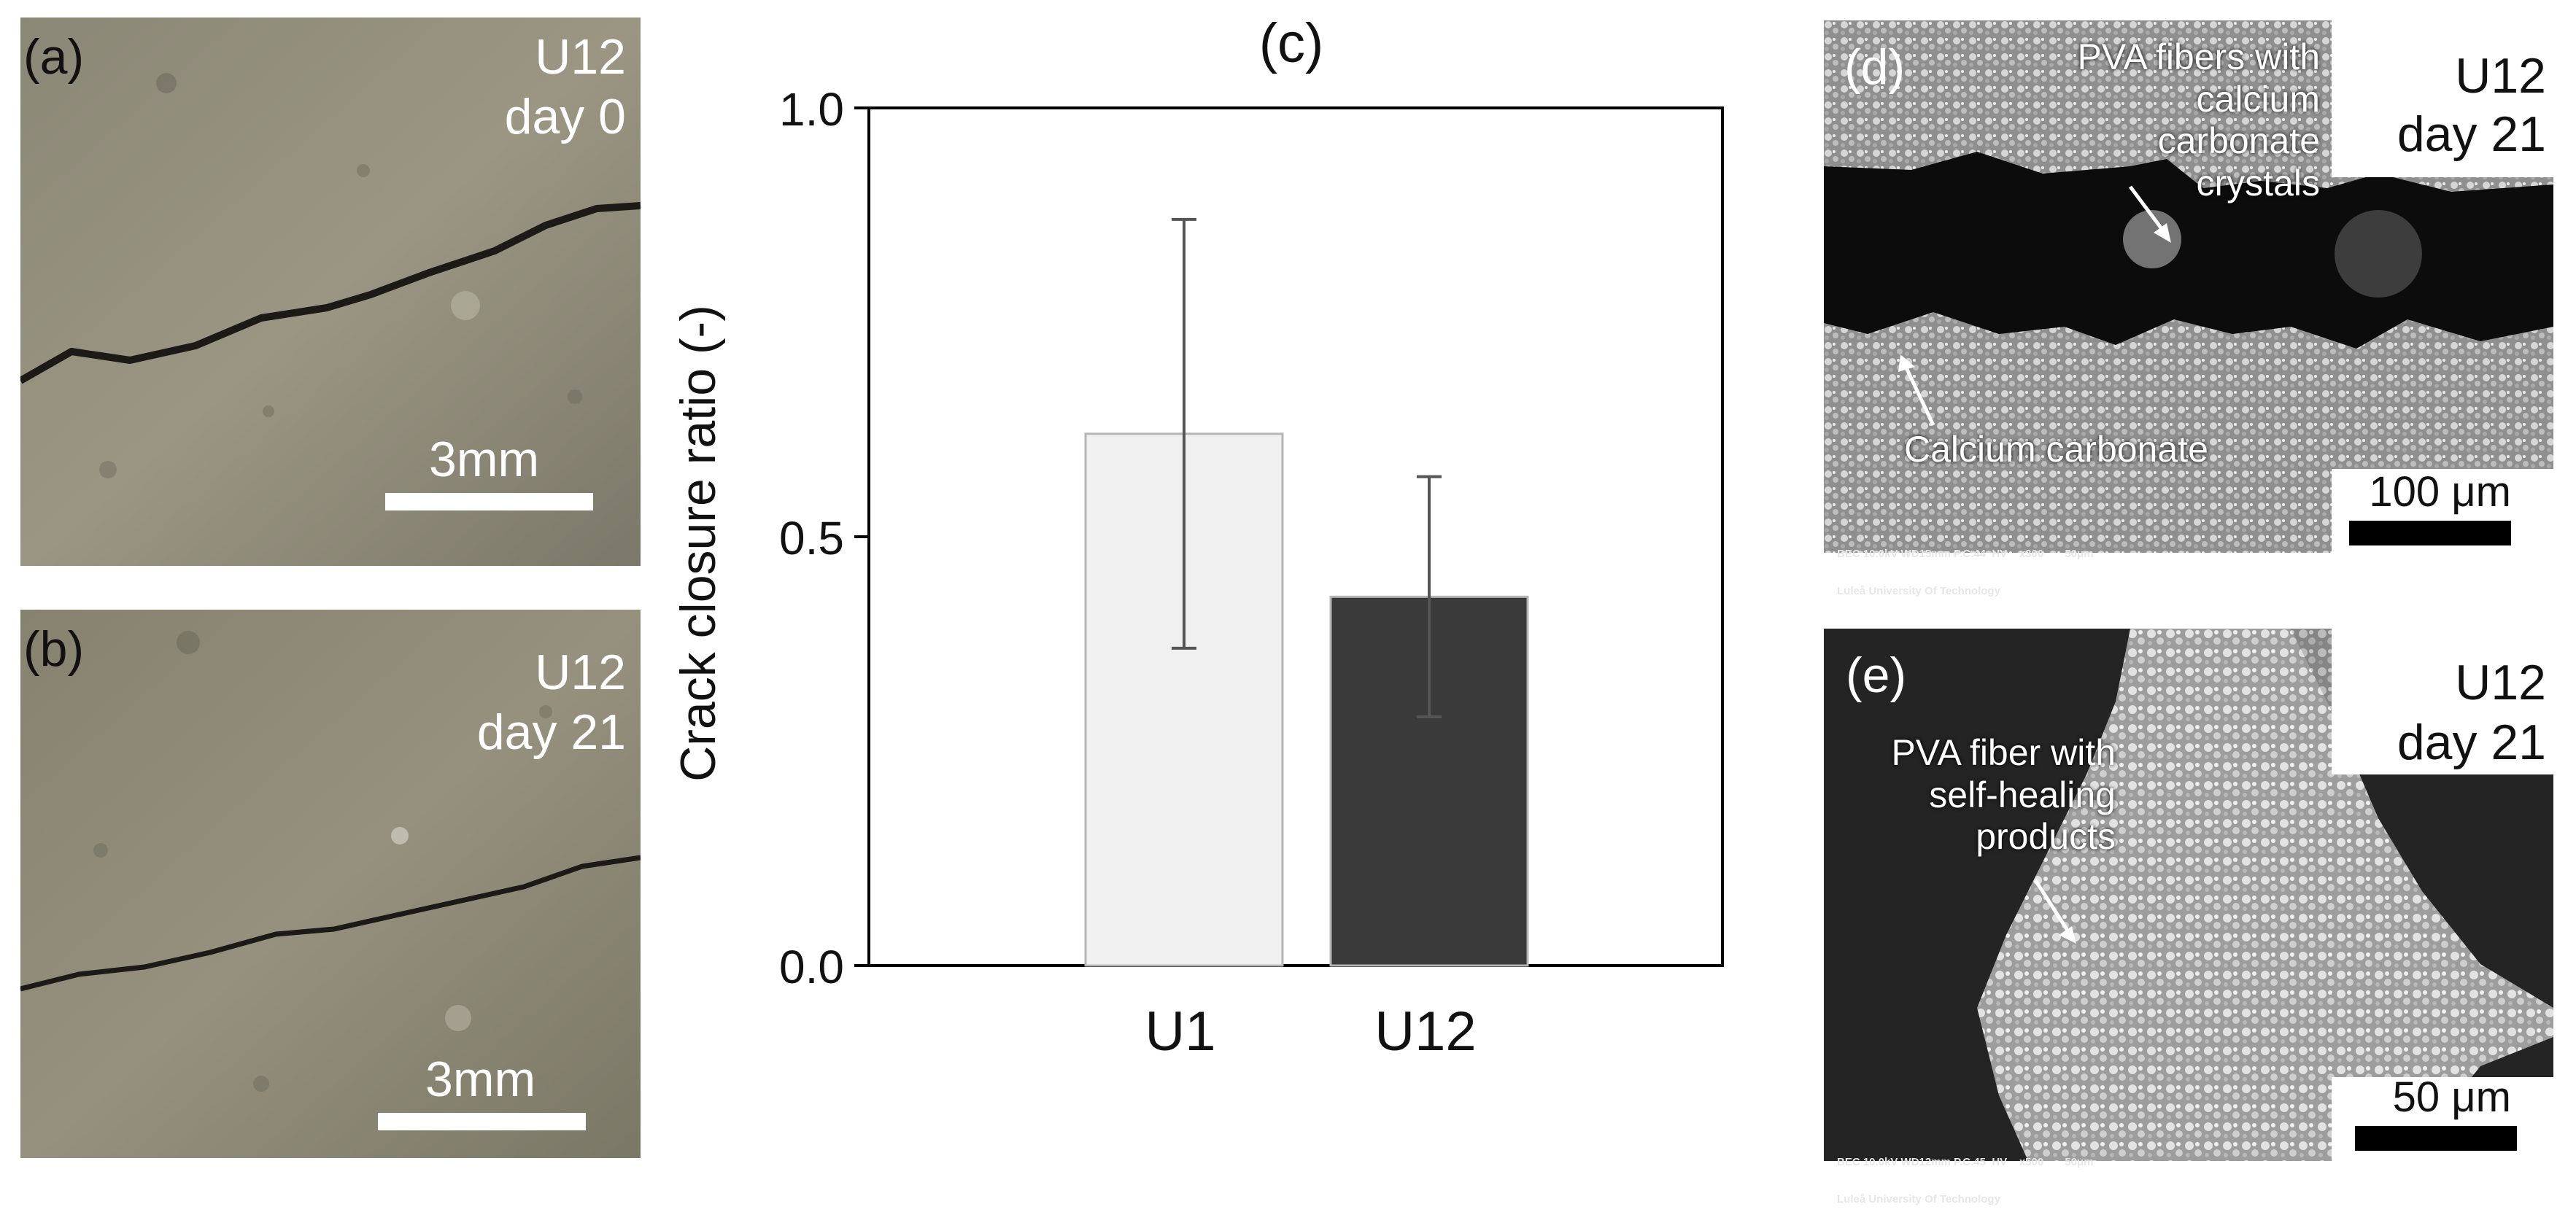 The image size is (2576, 1231). Describe the element at coordinates (2436, 1138) in the screenshot. I see `panel-e-scale-bar` at that location.